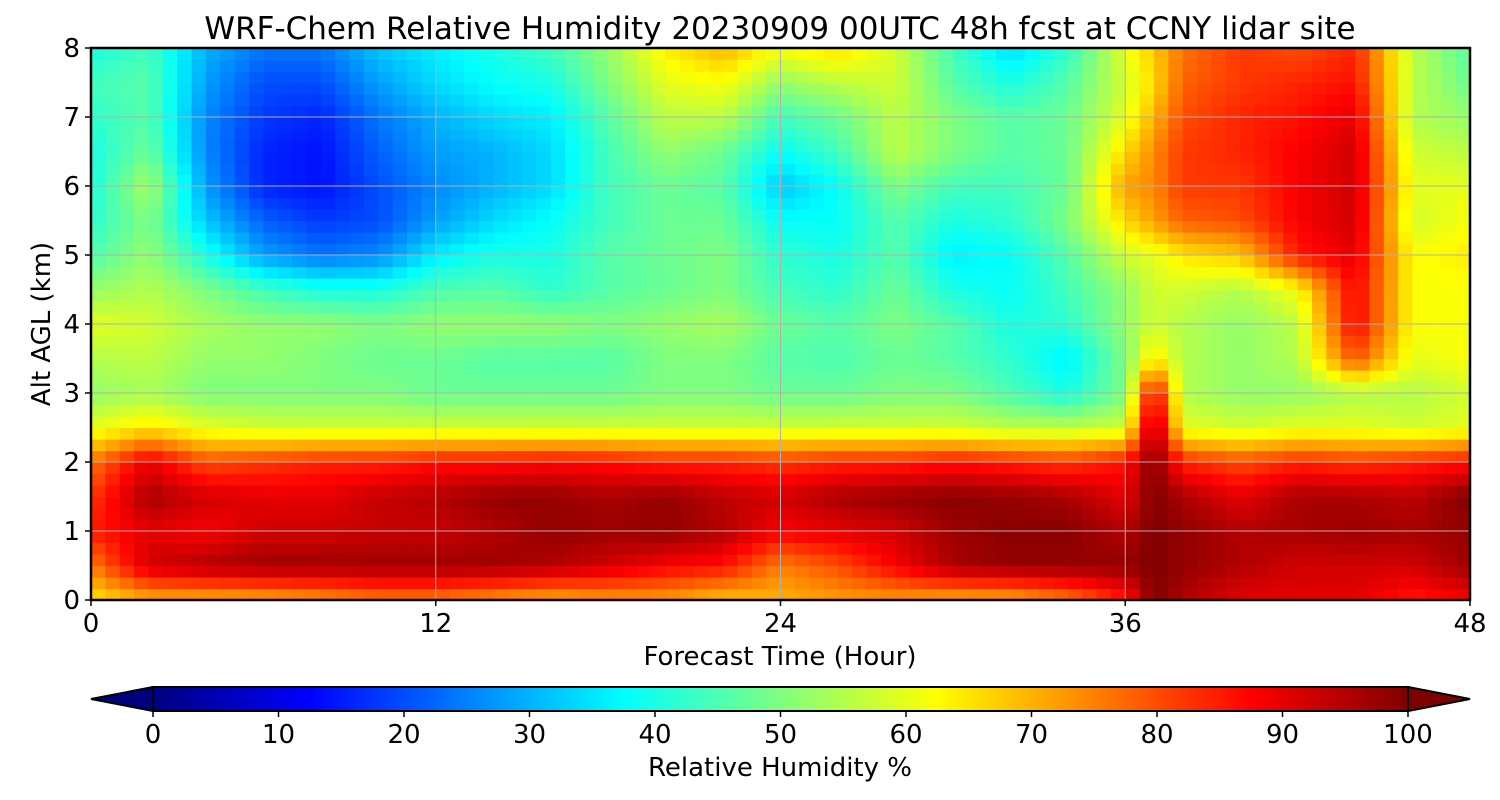 The height and width of the screenshot is (800, 1500). I want to click on y-tick-label: 4, so click(71, 325).